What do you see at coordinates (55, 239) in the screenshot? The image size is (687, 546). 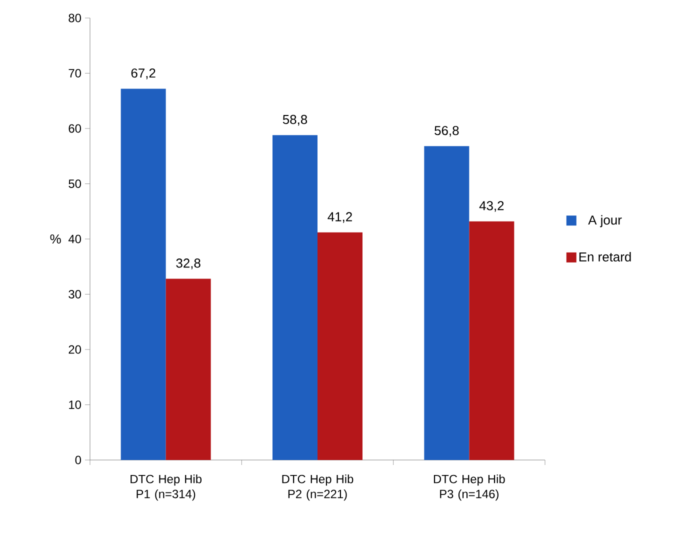 I see `y-axis-title: %` at bounding box center [55, 239].